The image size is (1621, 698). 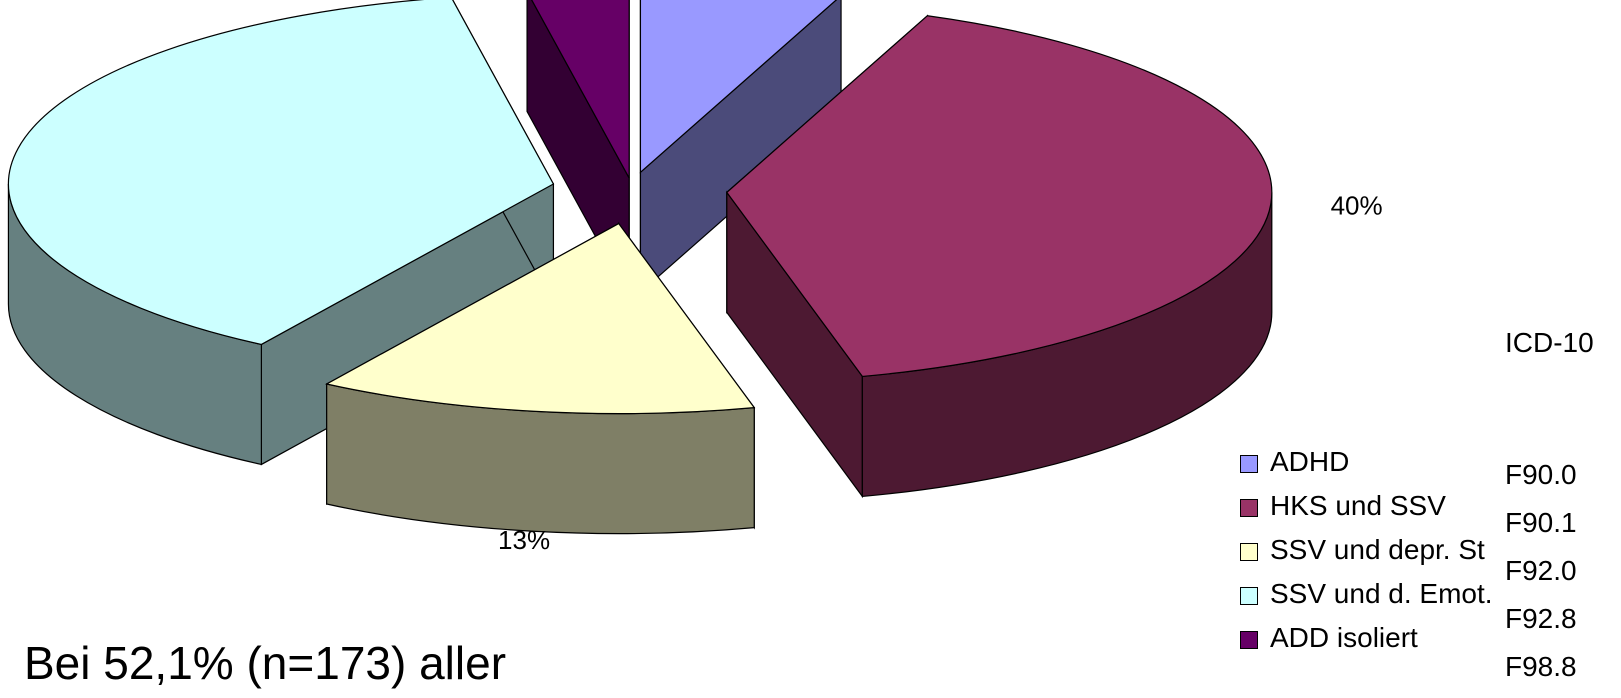 What do you see at coordinates (1358, 505) in the screenshot?
I see `legend-label: HKS und SSV` at bounding box center [1358, 505].